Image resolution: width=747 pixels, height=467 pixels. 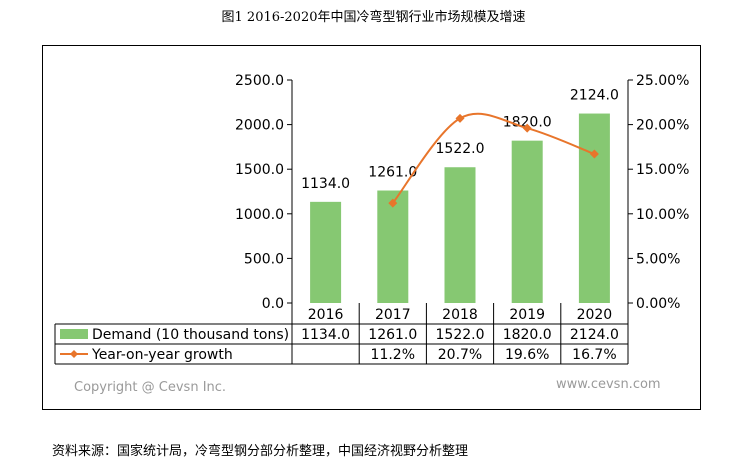 I want to click on watermark-right: www.cevsn.com, so click(x=608, y=384).